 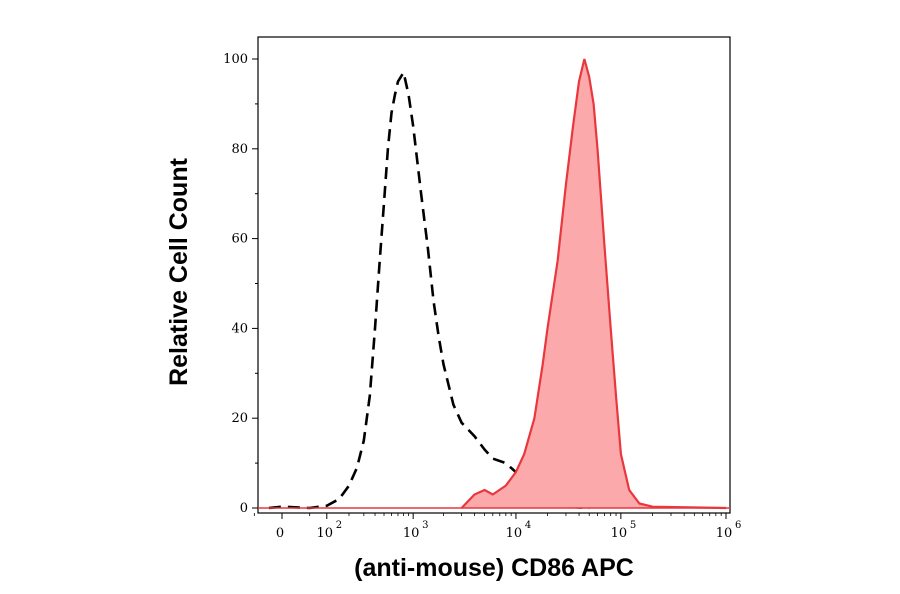 What do you see at coordinates (339, 525) in the screenshot?
I see `x-tick-exponent: 2` at bounding box center [339, 525].